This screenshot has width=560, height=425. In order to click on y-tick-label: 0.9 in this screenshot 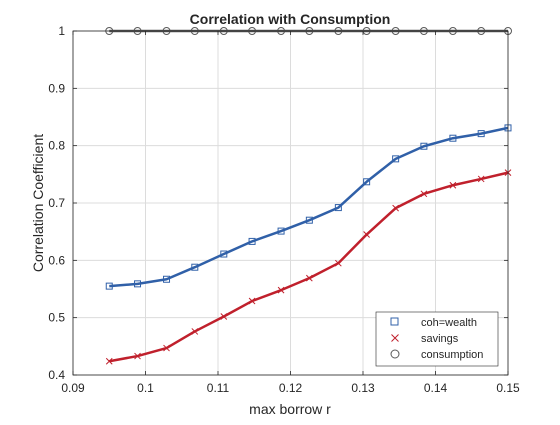, I will do `click(56, 88)`.